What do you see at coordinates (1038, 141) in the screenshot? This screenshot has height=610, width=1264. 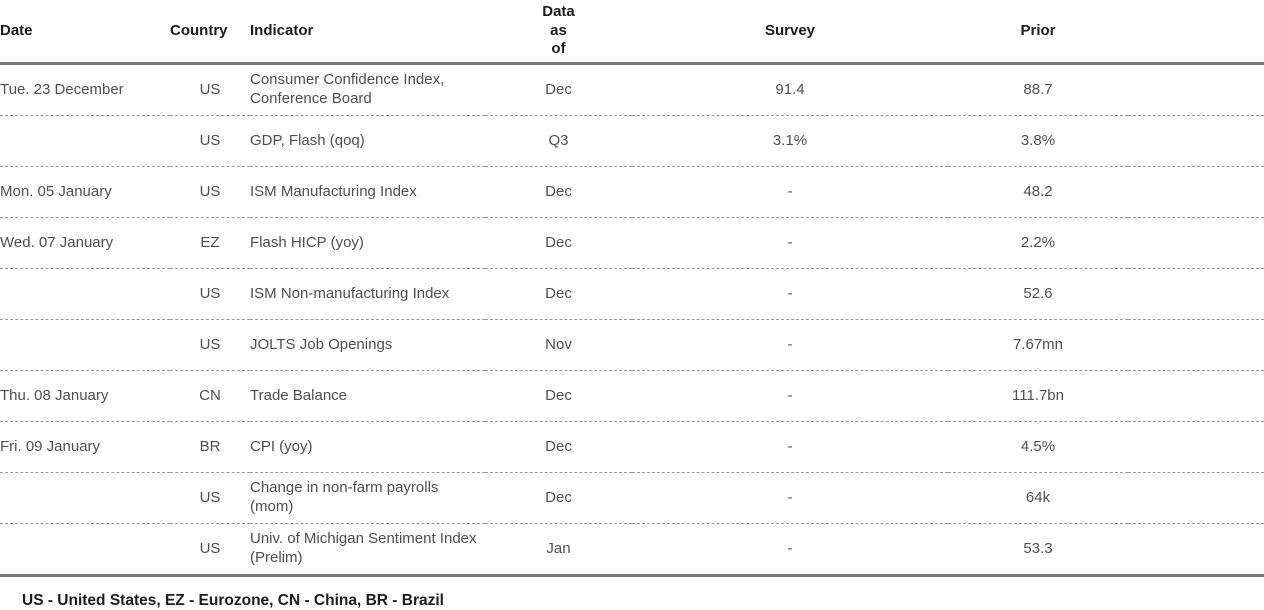 I see `cell-prior: 3.8%` at bounding box center [1038, 141].